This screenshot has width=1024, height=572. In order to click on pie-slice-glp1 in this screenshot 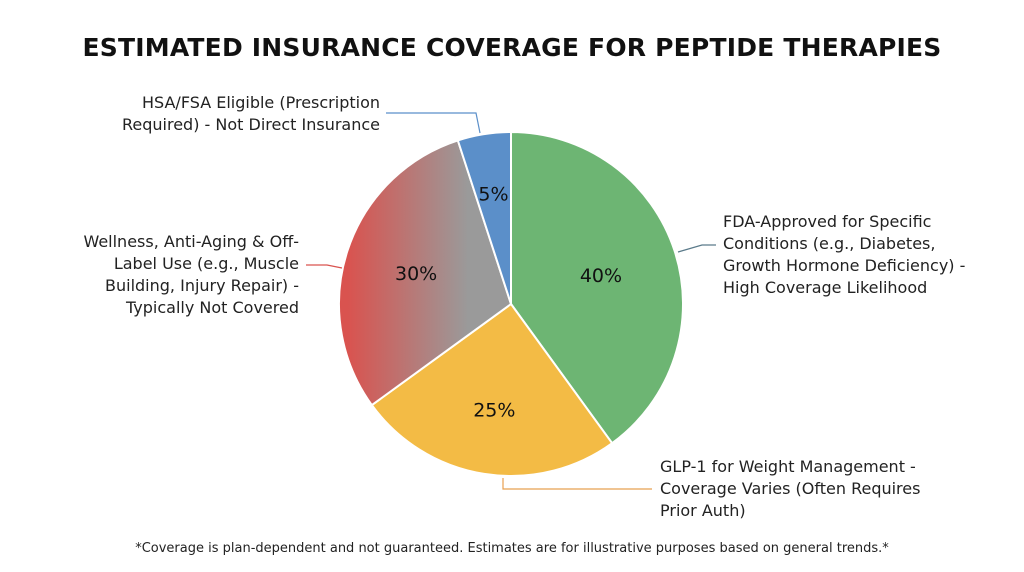, I will do `click(492, 389)`.